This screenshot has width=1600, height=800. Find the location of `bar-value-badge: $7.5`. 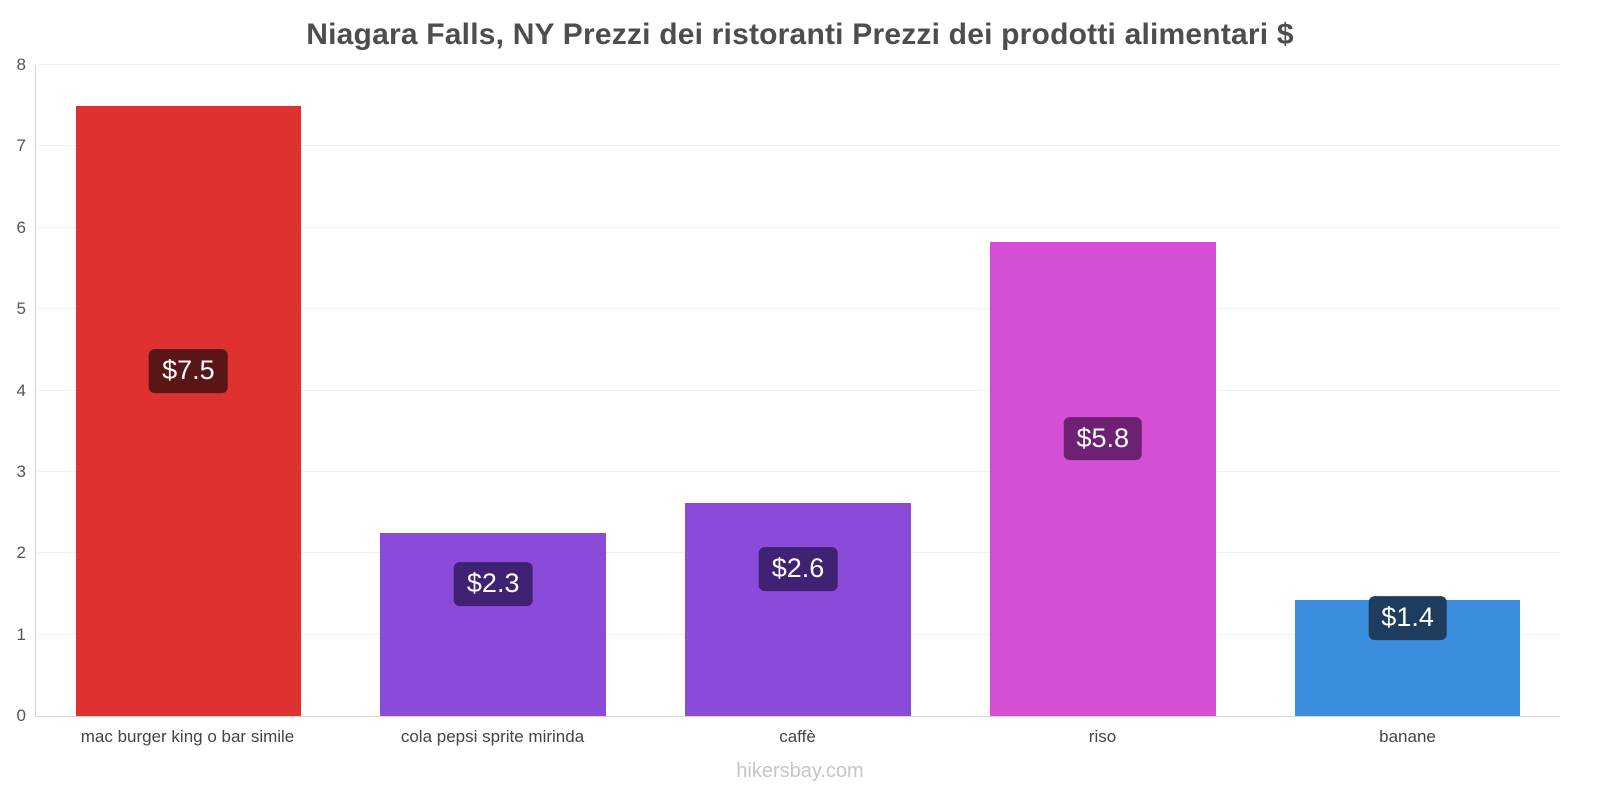

bar-value-badge: $7.5 is located at coordinates (188, 371).